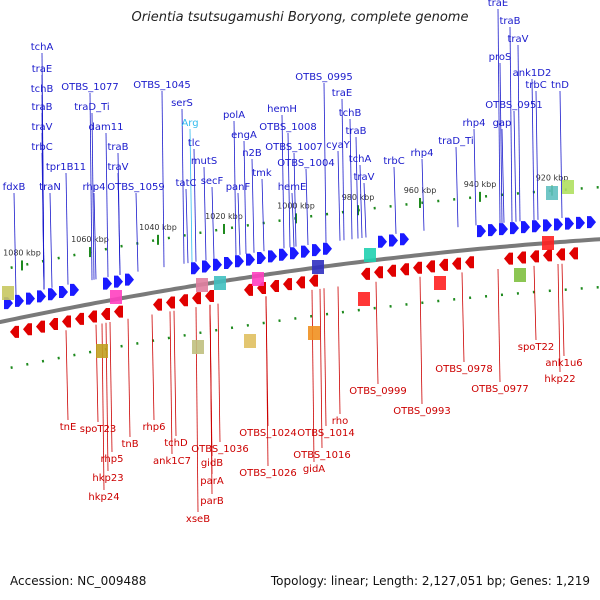  What do you see at coordinates (154, 427) in the screenshot?
I see `reverse-gene-label: rhp6` at bounding box center [154, 427].